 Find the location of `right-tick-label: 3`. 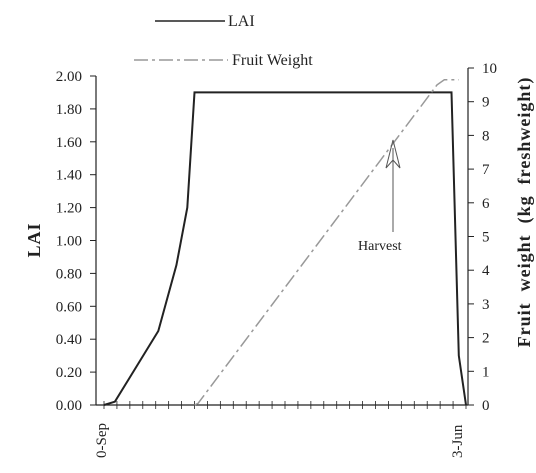

right-tick-label: 3 is located at coordinates (486, 305).